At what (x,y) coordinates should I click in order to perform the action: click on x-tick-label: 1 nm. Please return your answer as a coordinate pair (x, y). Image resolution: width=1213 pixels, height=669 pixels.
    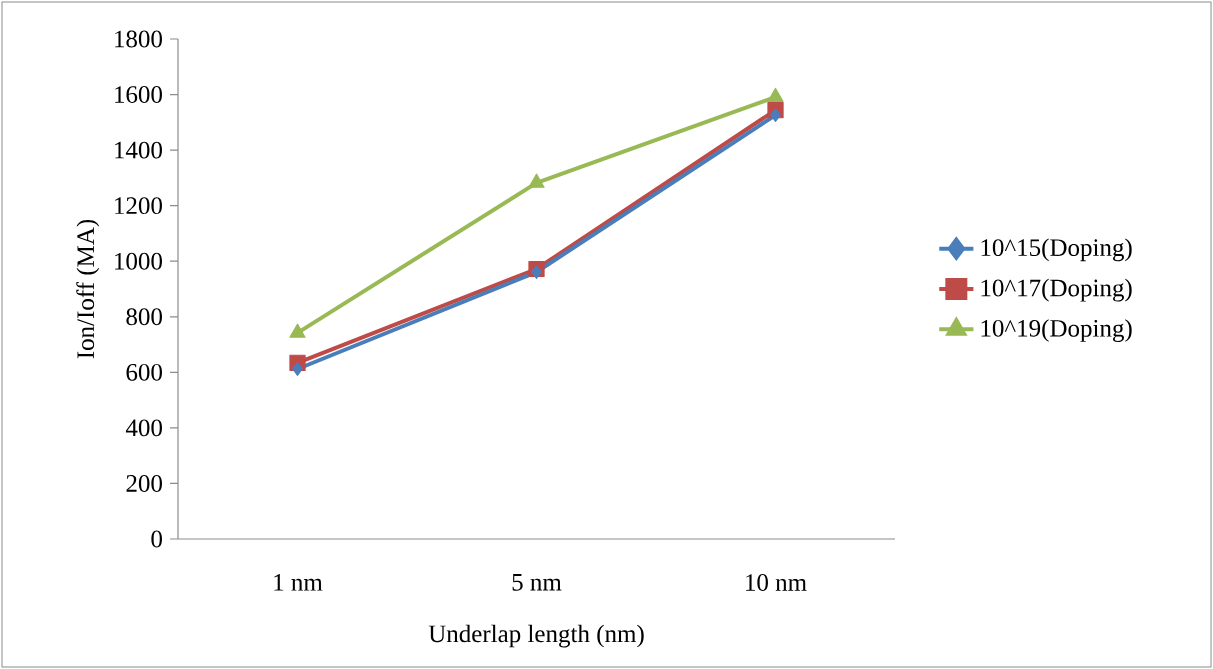
    Looking at the image, I should click on (298, 582).